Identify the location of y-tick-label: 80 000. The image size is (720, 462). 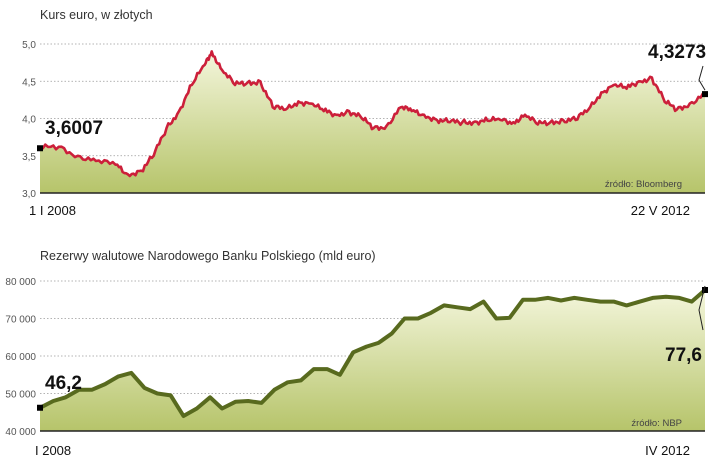
(20, 282).